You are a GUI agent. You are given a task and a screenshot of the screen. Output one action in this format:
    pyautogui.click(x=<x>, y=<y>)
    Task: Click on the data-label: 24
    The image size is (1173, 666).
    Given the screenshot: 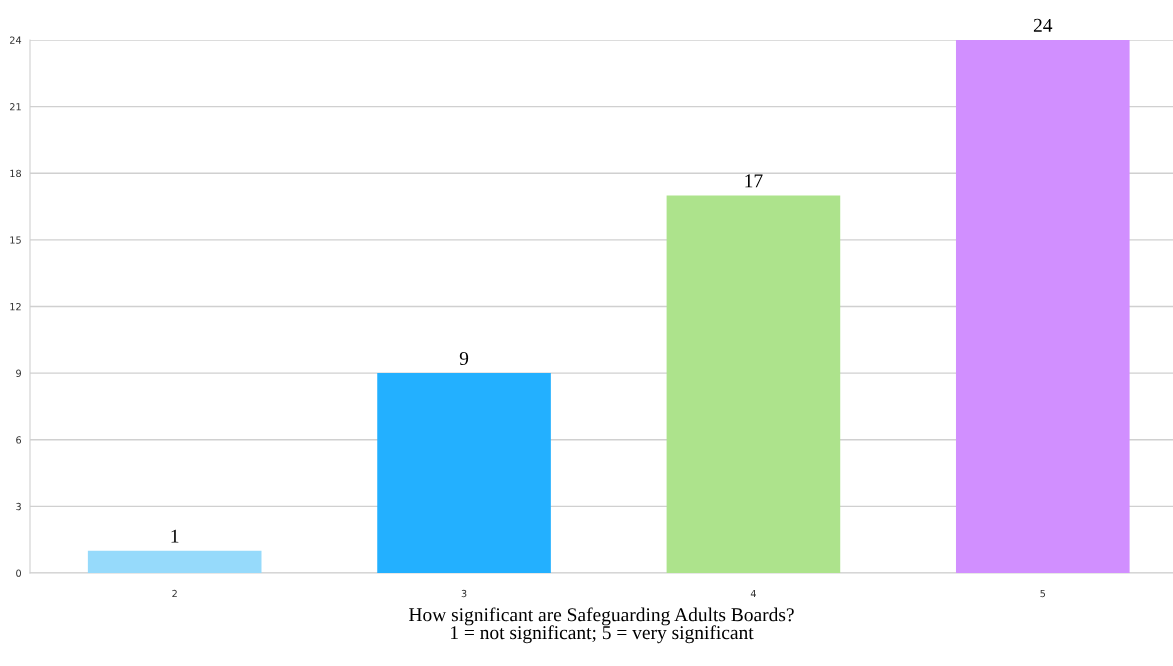 What is the action you would take?
    pyautogui.click(x=1043, y=25)
    